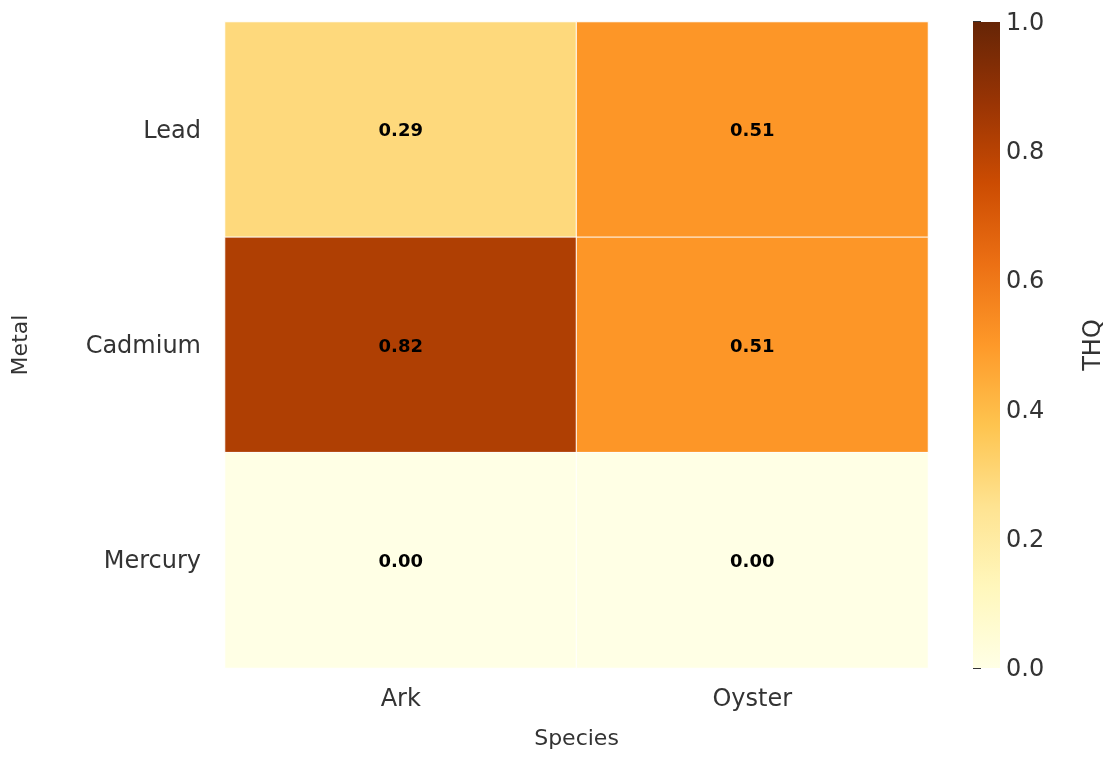 The image size is (1114, 771). What do you see at coordinates (143, 345) in the screenshot?
I see `y-tick-label: Cadmium` at bounding box center [143, 345].